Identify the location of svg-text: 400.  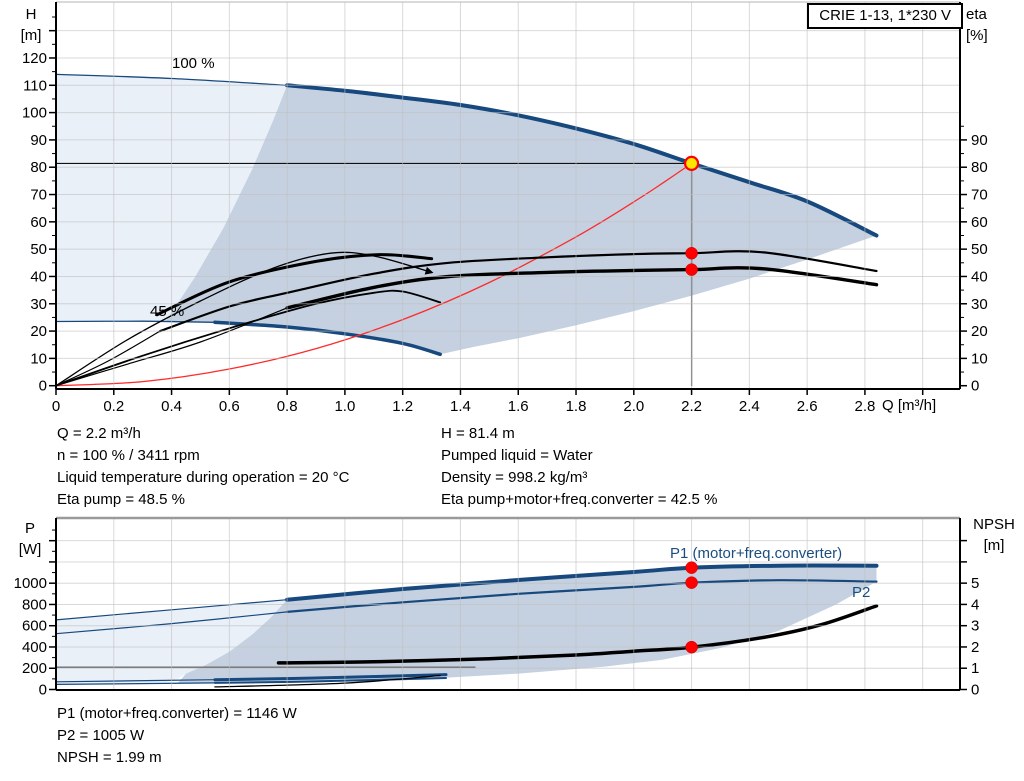
(34, 647).